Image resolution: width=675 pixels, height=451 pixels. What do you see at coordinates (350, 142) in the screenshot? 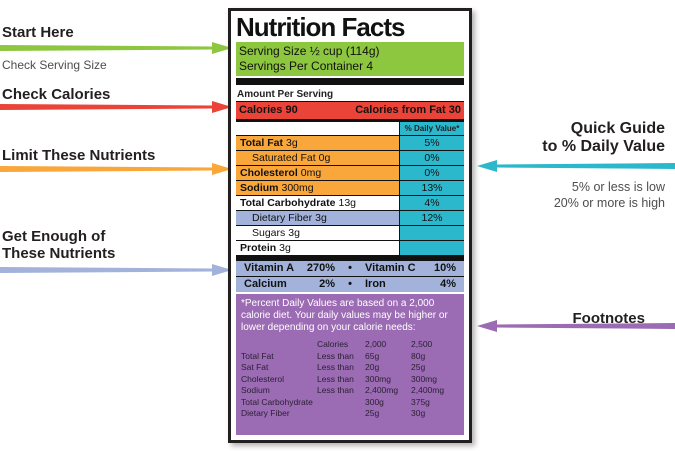
I see `nutrient-row-total-fat: Total Fat 3g 5%` at bounding box center [350, 142].